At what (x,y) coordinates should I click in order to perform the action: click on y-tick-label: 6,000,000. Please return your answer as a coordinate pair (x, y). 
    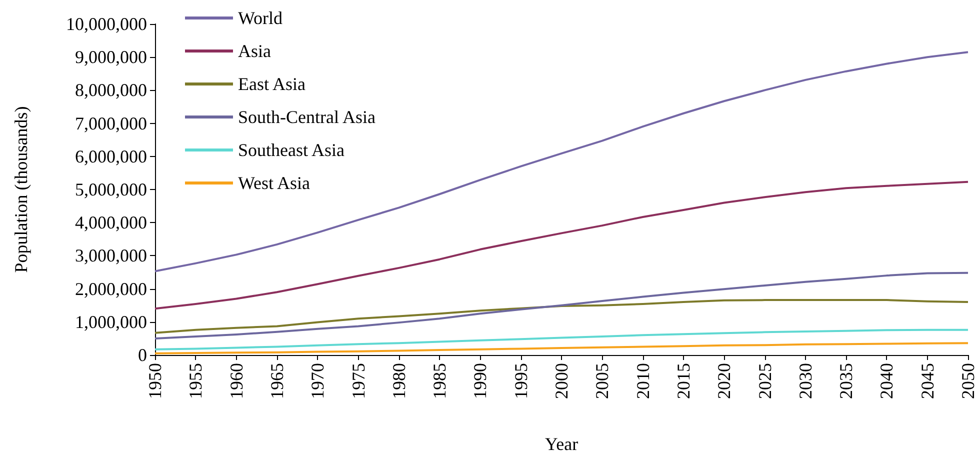
    Looking at the image, I should click on (111, 156).